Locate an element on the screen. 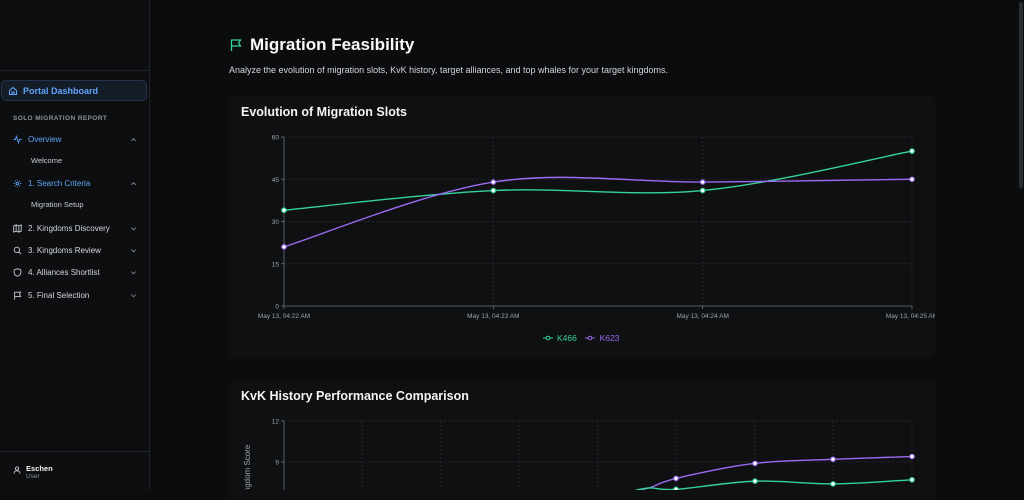 This screenshot has width=1024, height=500. chart-legend: K466 K623 is located at coordinates (582, 338).